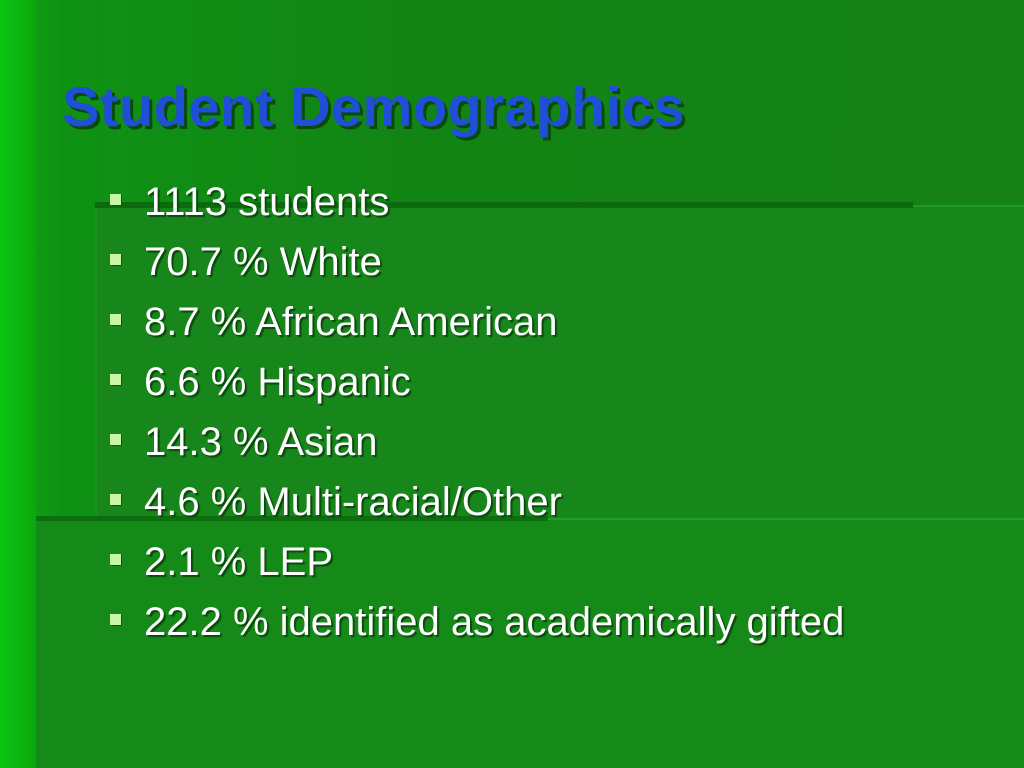  I want to click on slide-title: Student Demographics, so click(373, 106).